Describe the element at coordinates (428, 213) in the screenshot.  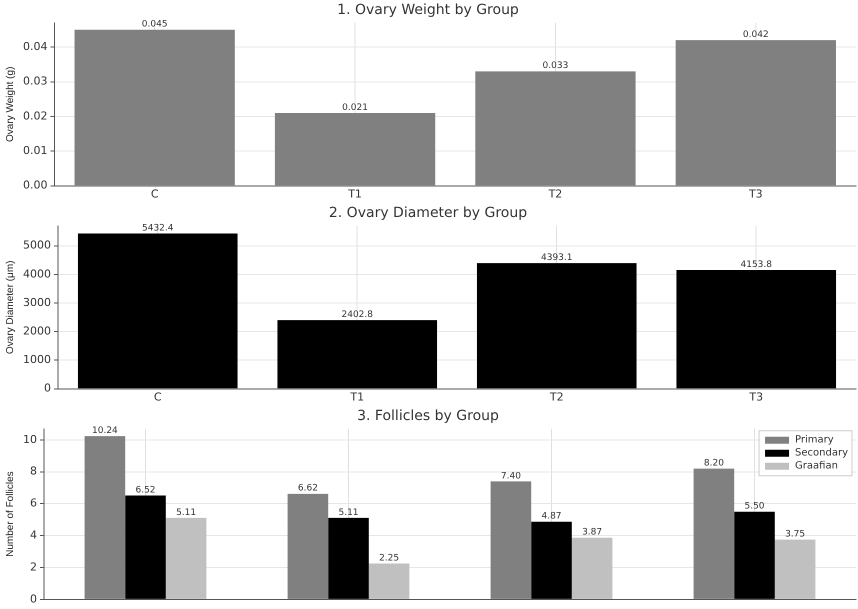
I see `chart-title: 2. Ovary Diameter by Group` at that location.